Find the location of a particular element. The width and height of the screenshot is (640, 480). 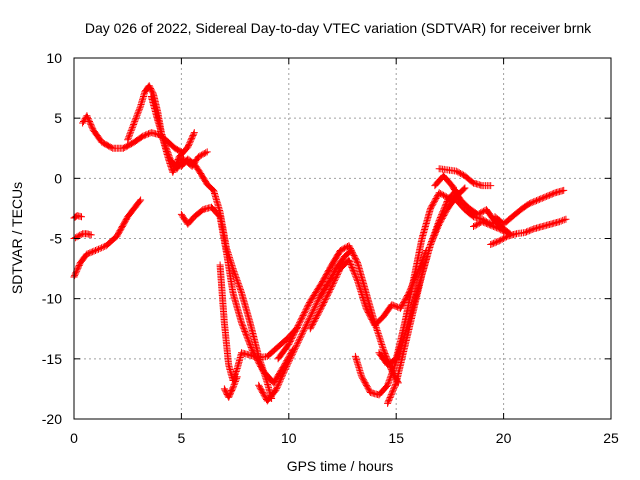

y-tick-label: -15 is located at coordinates (52, 359).